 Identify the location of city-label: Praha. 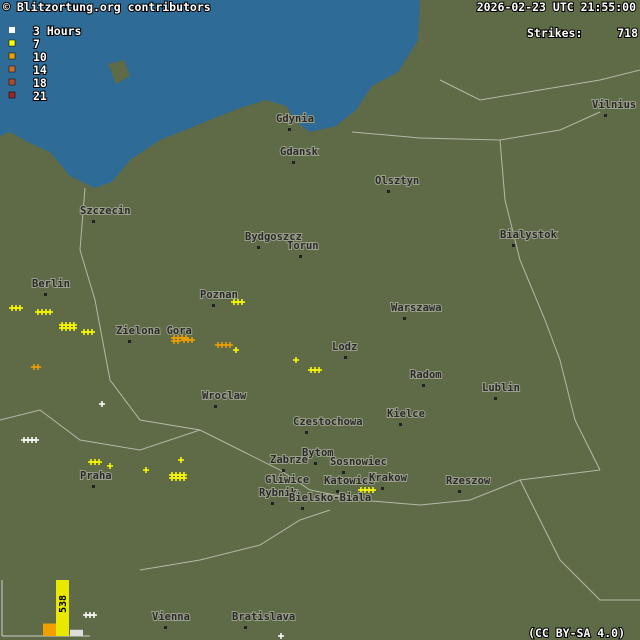
(96, 476).